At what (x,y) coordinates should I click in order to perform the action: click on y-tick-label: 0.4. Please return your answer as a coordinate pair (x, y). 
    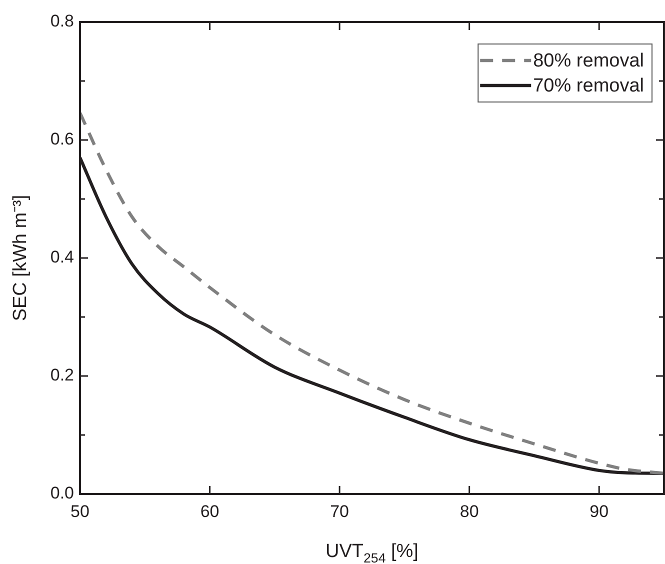
    Looking at the image, I should click on (62, 257).